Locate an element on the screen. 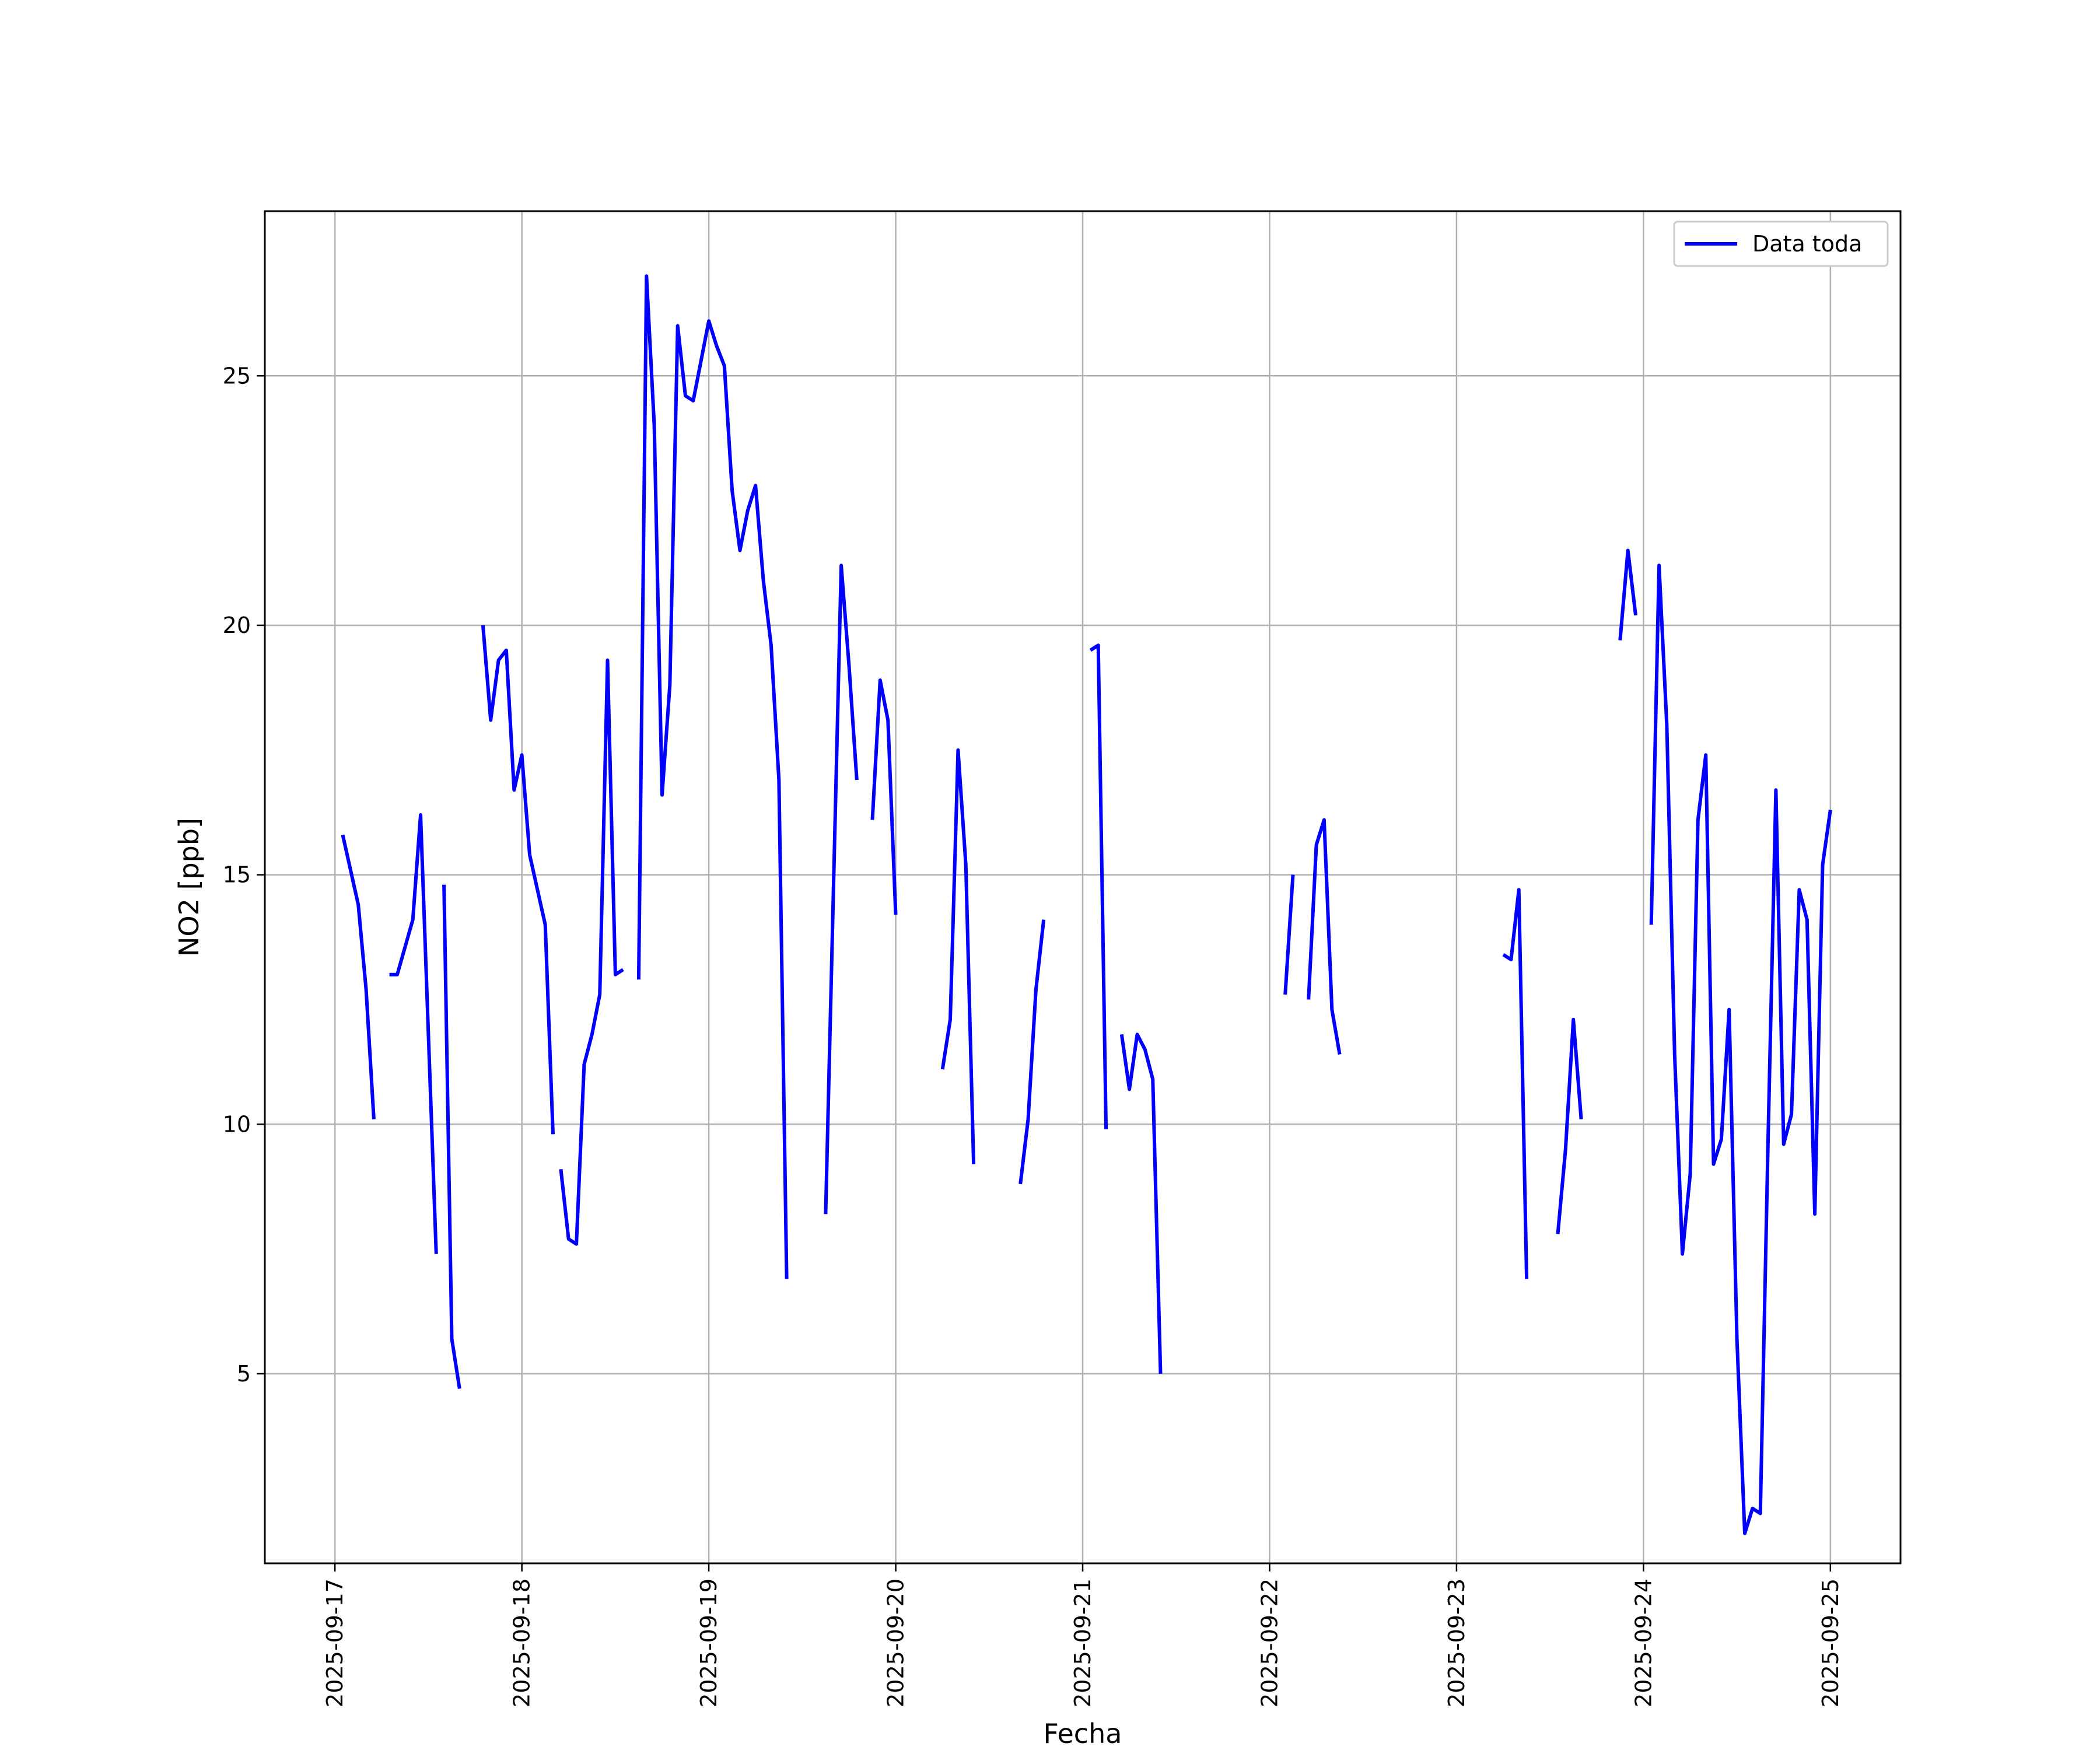 The image size is (2100, 1750). y-tick-label: 25 is located at coordinates (237, 375).